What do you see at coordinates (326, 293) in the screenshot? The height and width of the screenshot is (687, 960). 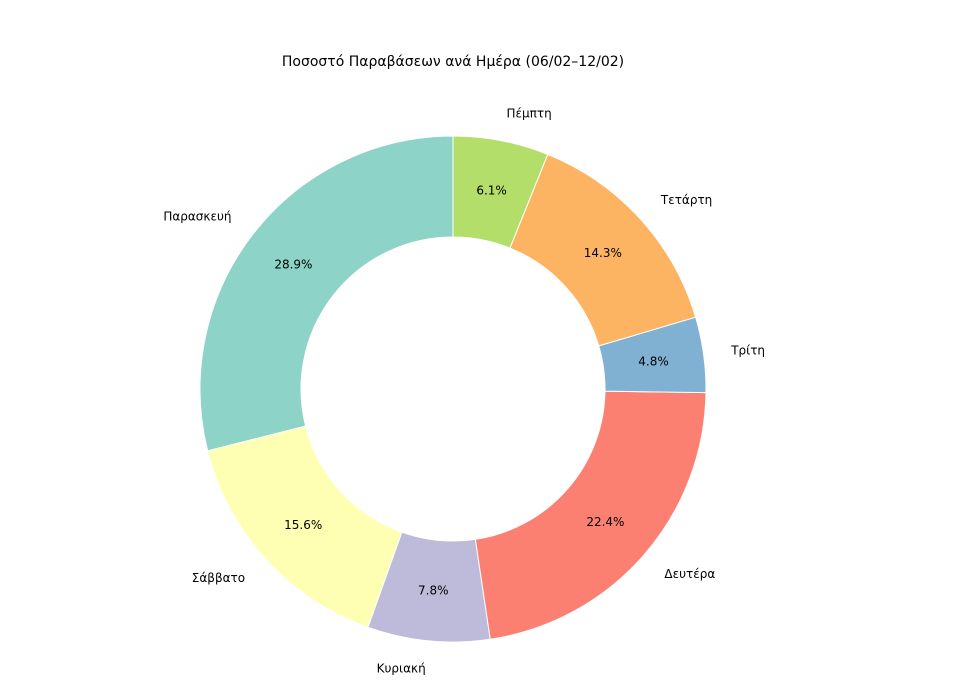 I see `slice-0-wedge` at bounding box center [326, 293].